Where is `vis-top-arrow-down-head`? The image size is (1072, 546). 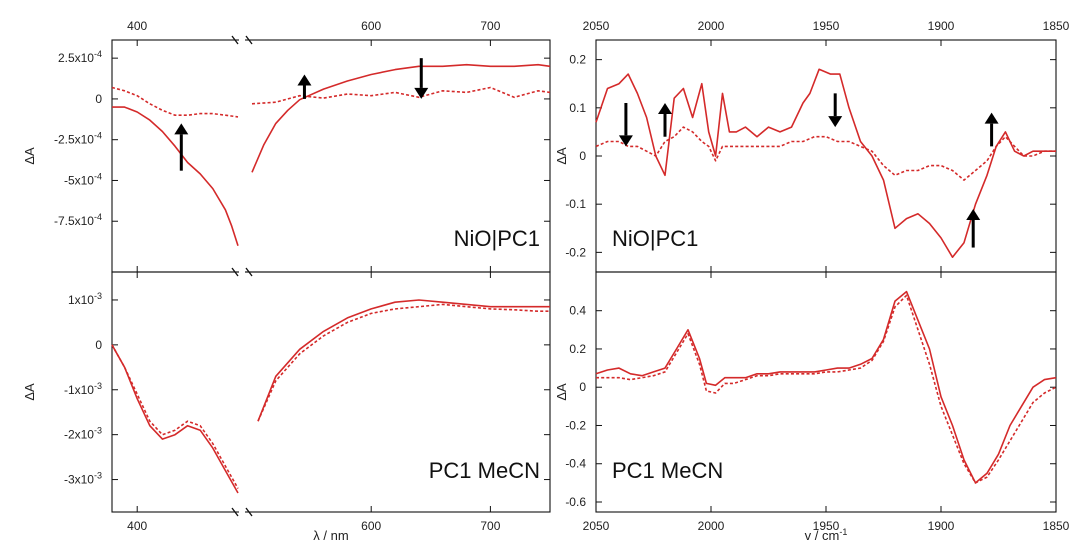
vis-top-arrow-down-head is located at coordinates (421, 93).